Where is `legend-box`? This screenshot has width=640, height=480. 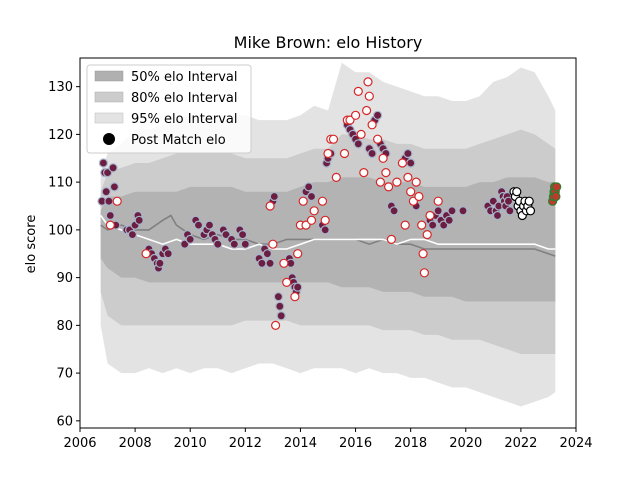 legend-box is located at coordinates (169, 109).